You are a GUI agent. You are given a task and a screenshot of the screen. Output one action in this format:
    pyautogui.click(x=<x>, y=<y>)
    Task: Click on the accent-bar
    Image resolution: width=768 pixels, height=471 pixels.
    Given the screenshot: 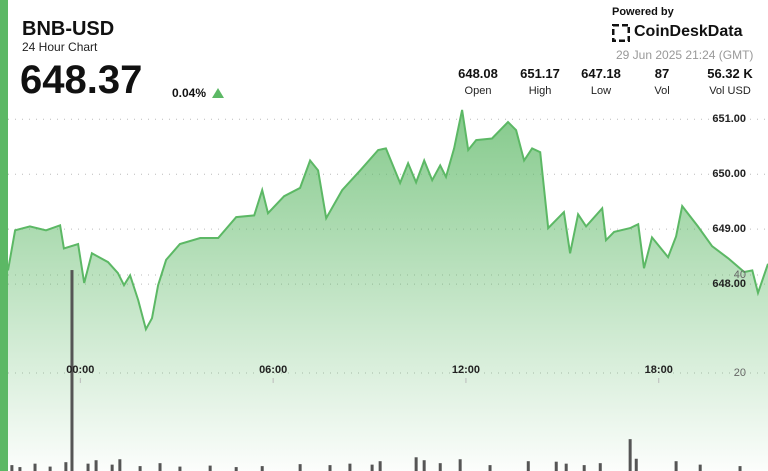 What is the action you would take?
    pyautogui.click(x=4, y=235)
    